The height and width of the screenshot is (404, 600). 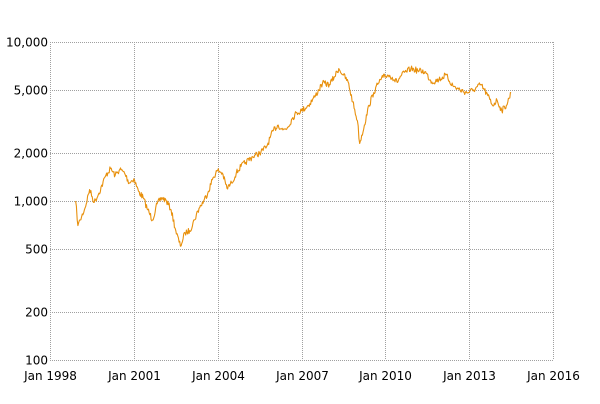 I want to click on x-tick-label: Jan 2004, so click(x=218, y=376).